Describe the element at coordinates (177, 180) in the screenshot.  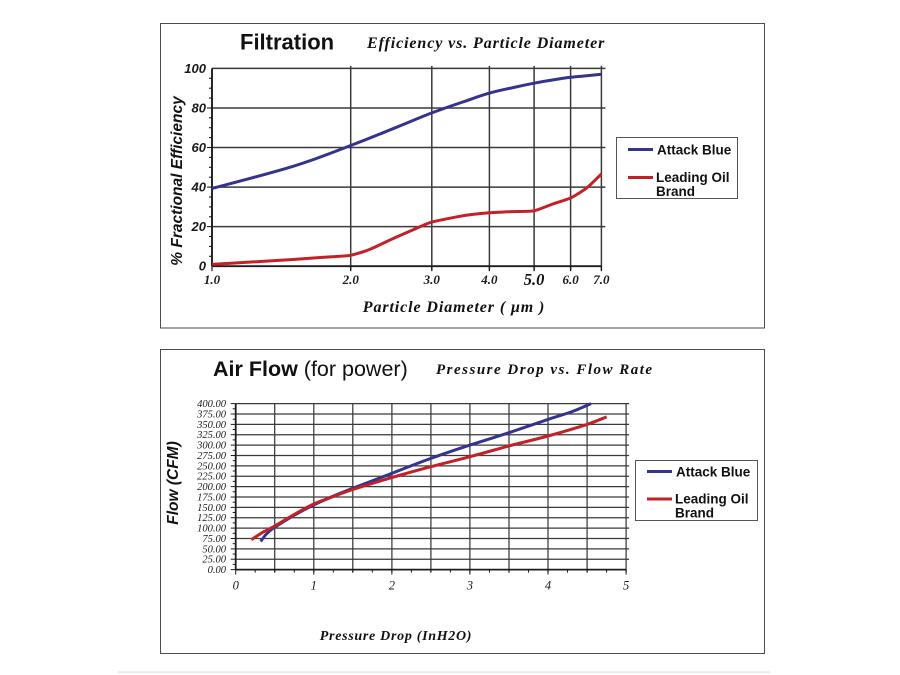
I see `svg-text: % Fractional Efficiency` at that location.